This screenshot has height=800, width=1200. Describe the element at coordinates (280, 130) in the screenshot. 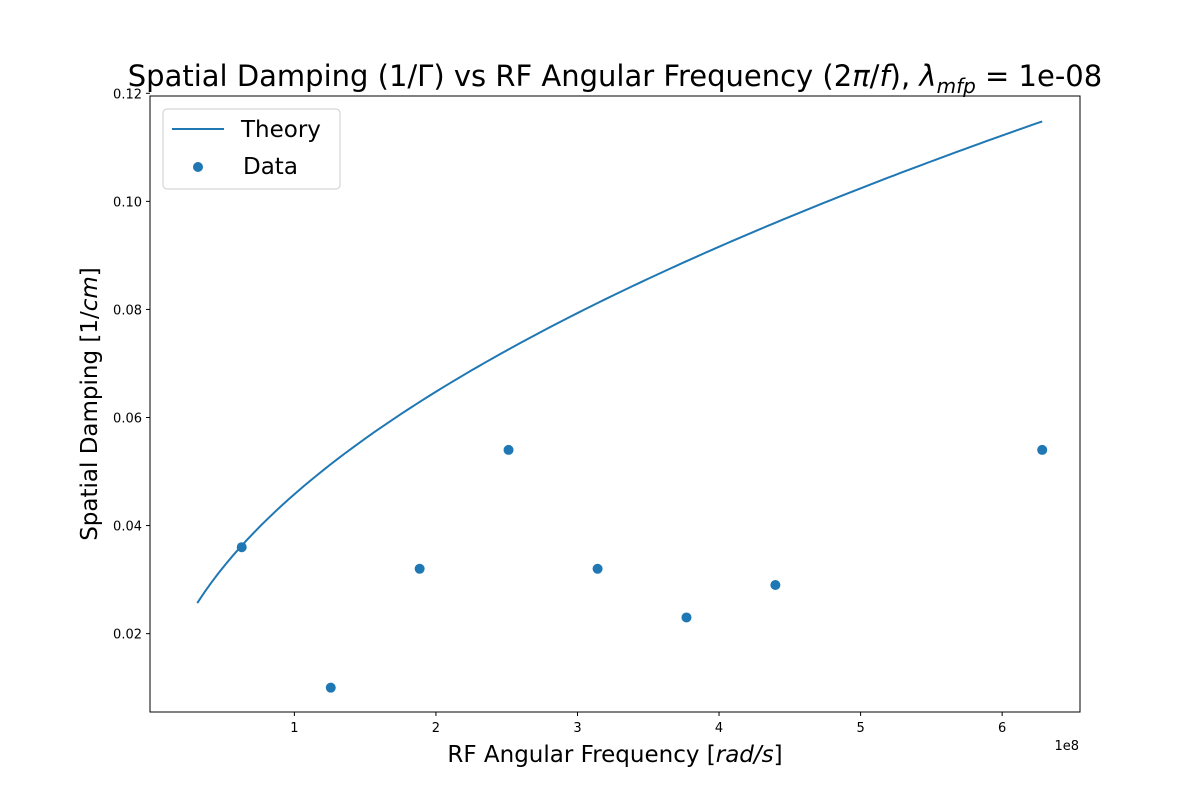

I see `legend-theory-label: Theory` at that location.